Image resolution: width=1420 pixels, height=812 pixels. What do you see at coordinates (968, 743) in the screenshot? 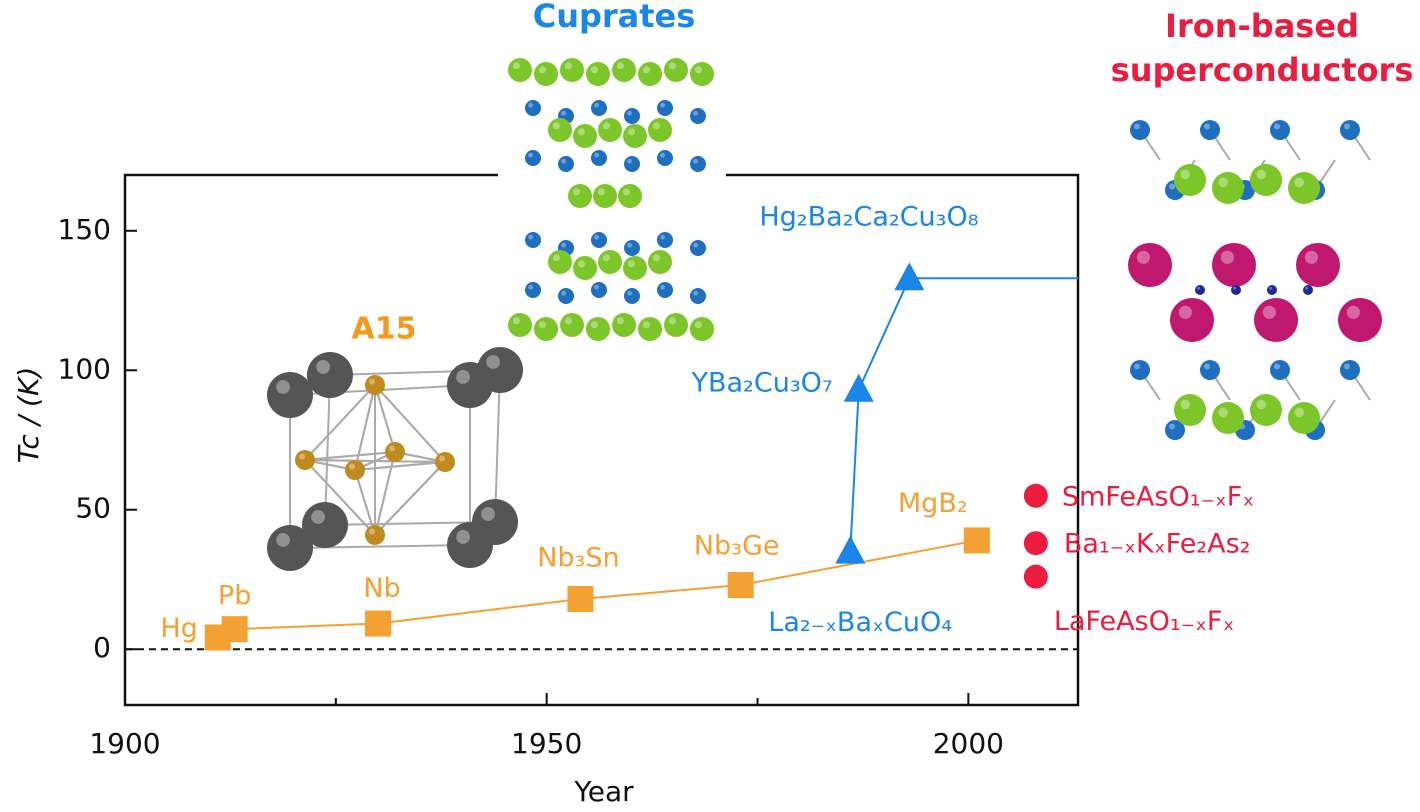
I see `x-tick-label: 2000` at bounding box center [968, 743].